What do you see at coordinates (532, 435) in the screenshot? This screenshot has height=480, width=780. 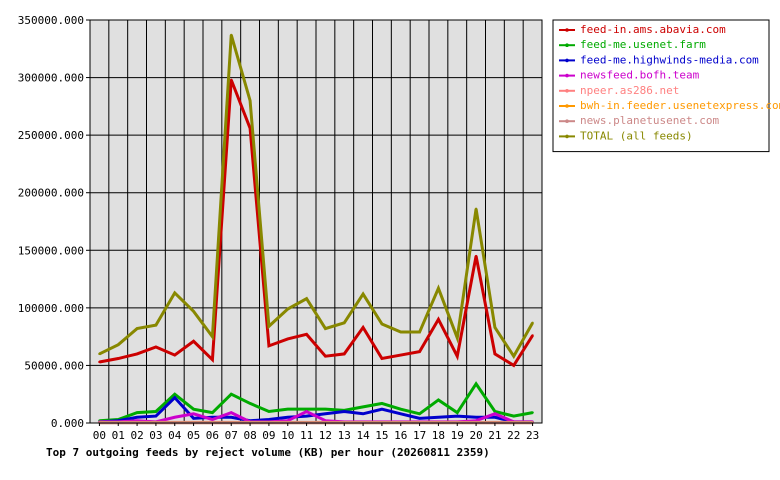 I see `x-tick-label: 23` at bounding box center [532, 435].